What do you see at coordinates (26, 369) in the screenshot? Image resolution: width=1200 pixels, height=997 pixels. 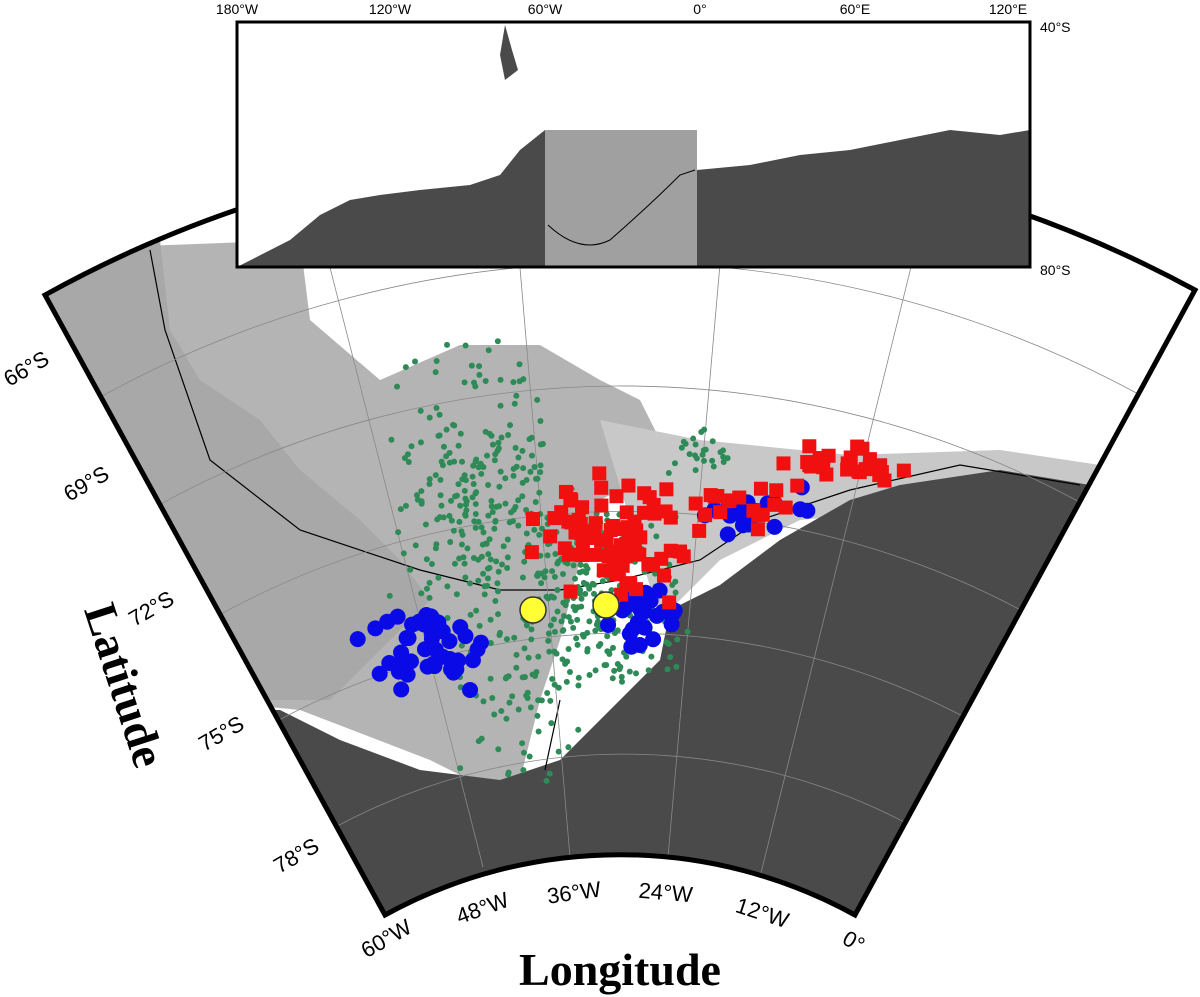 I see `lat-label: 66°S` at bounding box center [26, 369].